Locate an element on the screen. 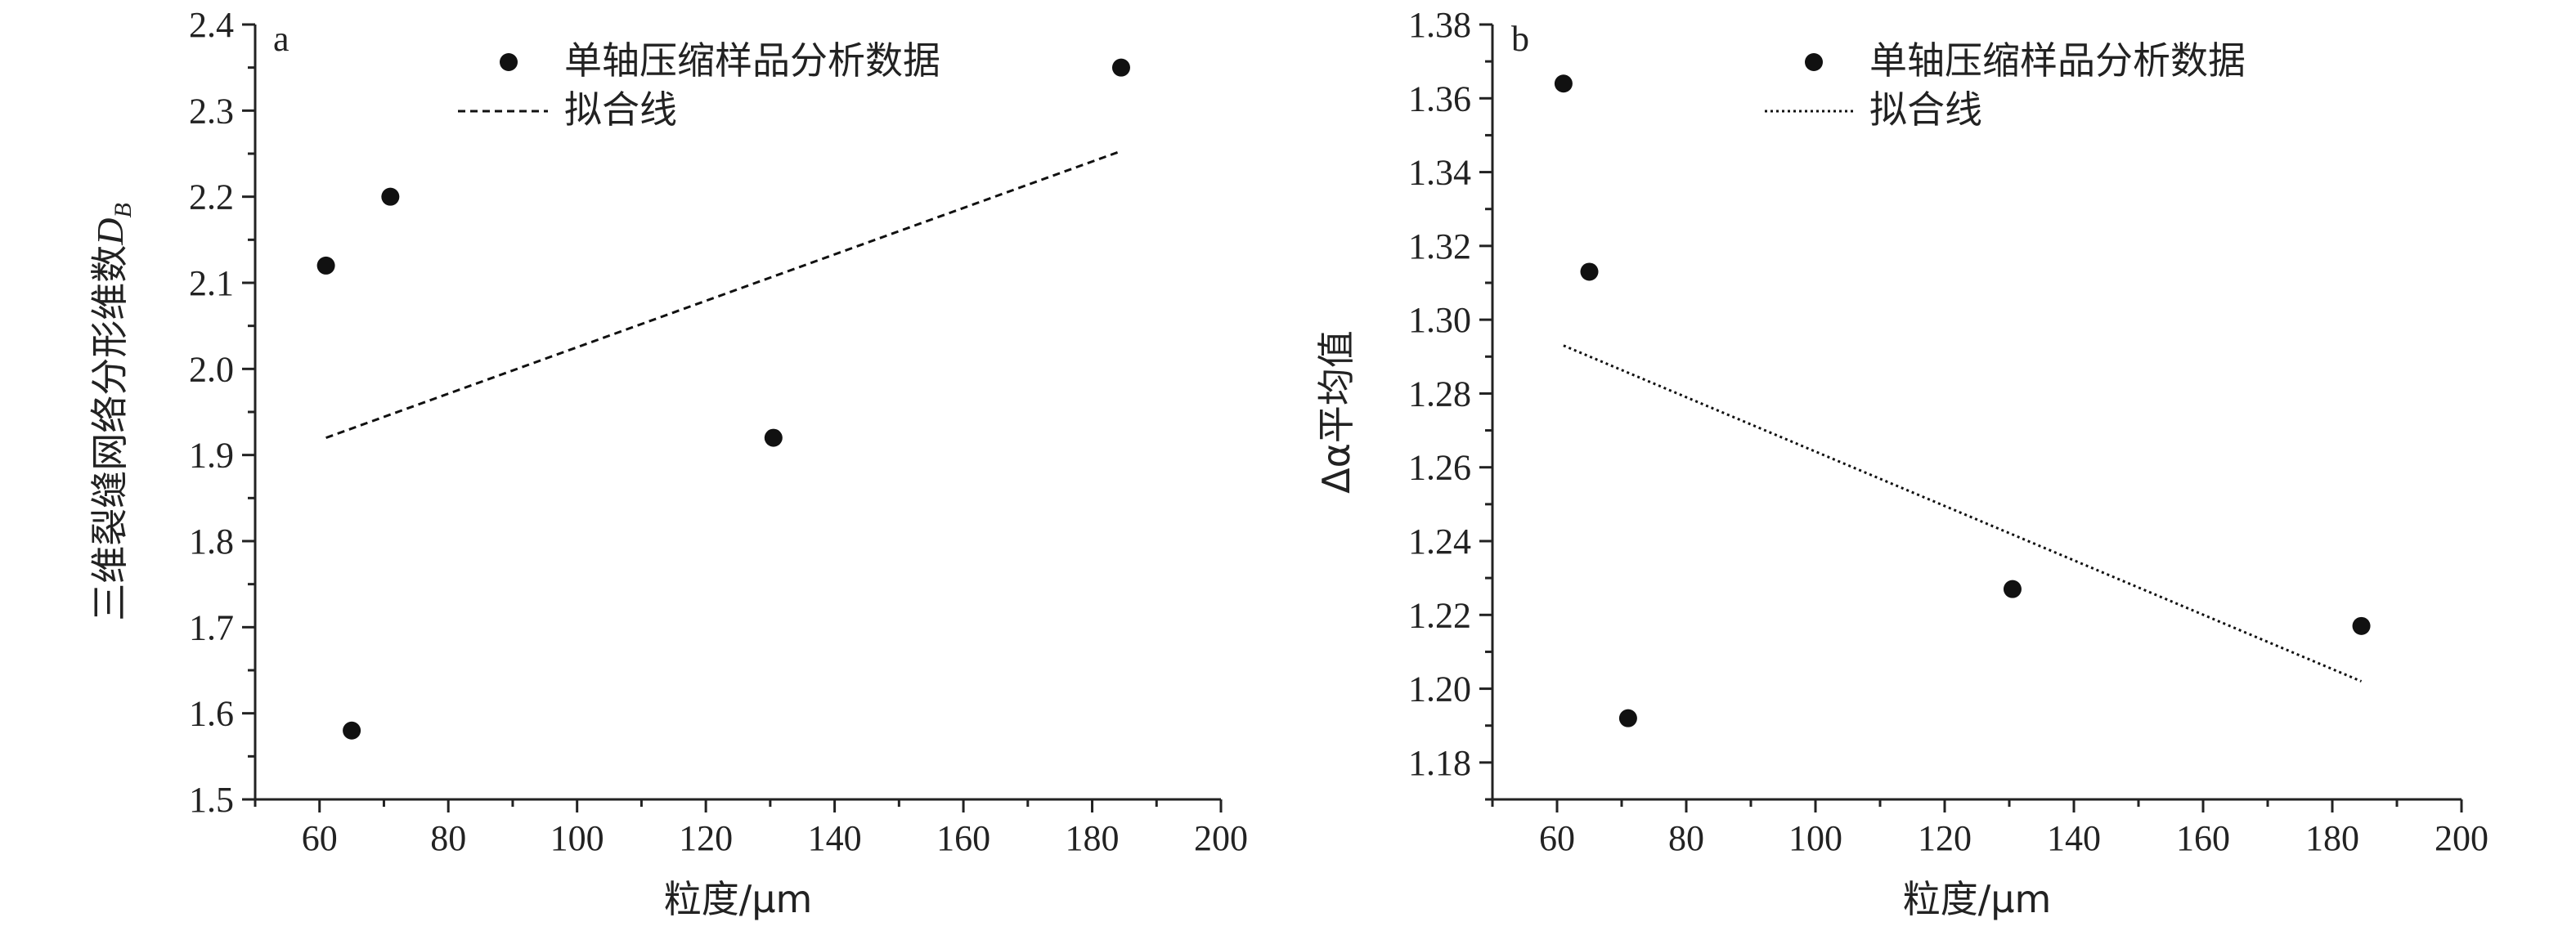 This screenshot has width=2576, height=931. y-tick-label: 1.34 is located at coordinates (1439, 173).